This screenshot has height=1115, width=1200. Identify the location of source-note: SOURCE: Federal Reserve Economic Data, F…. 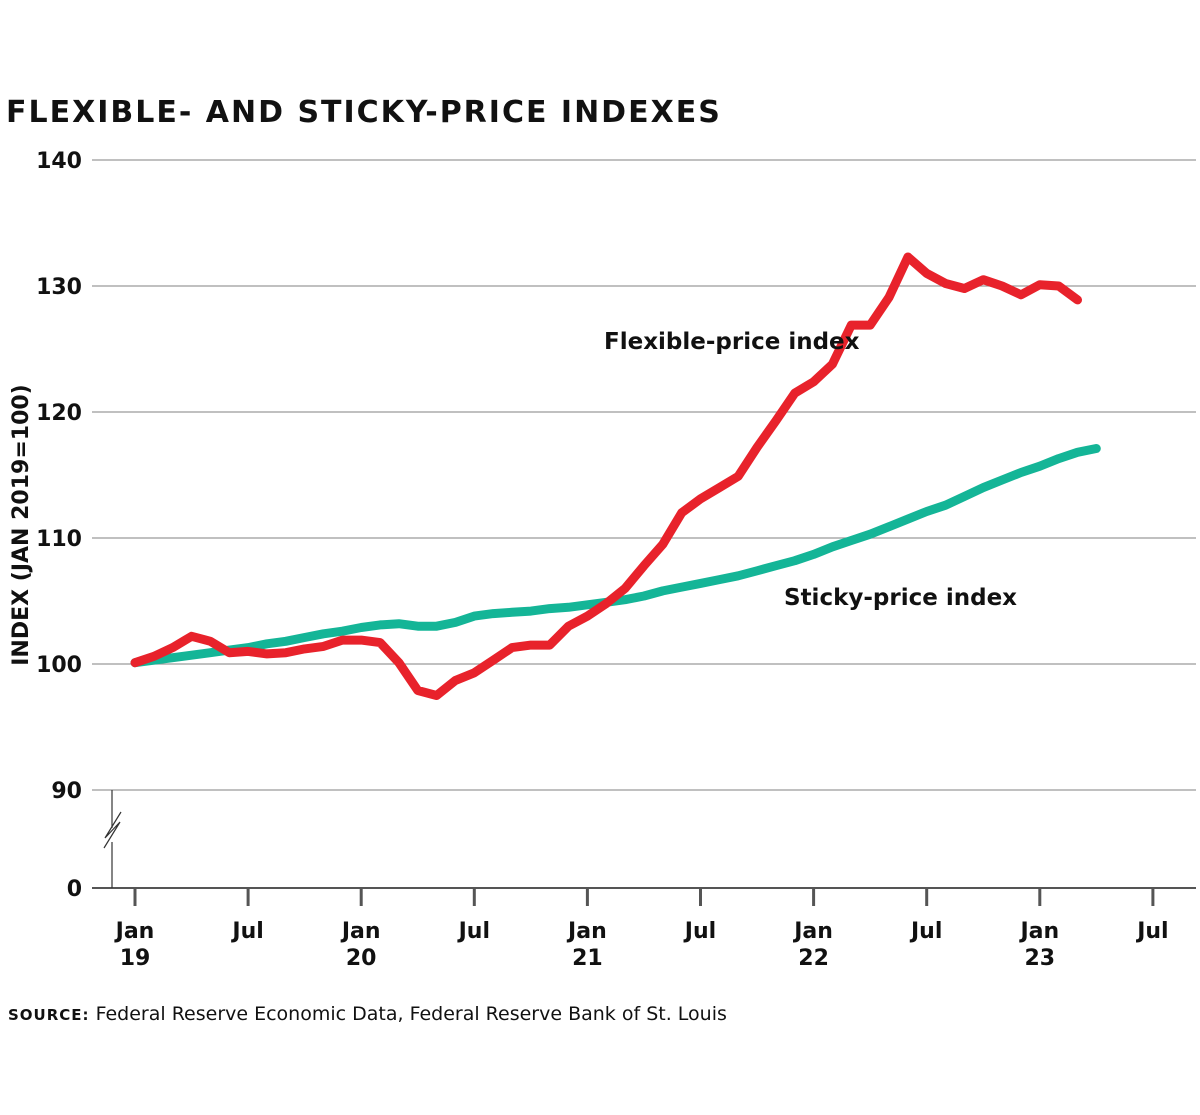
(367, 1014).